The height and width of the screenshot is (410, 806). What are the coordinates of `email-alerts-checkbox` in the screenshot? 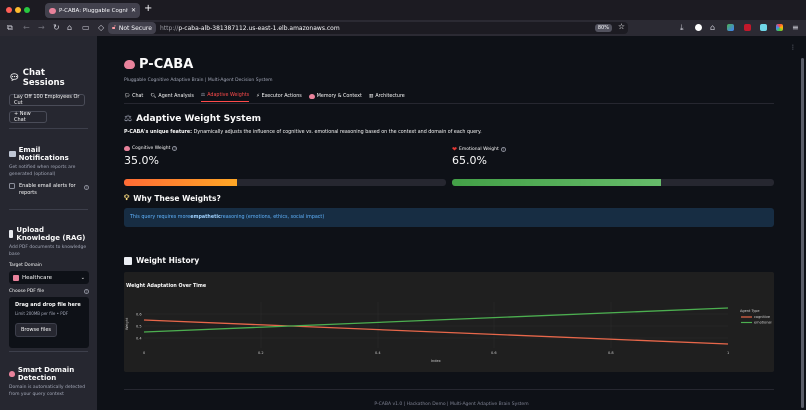 It's located at (12, 186).